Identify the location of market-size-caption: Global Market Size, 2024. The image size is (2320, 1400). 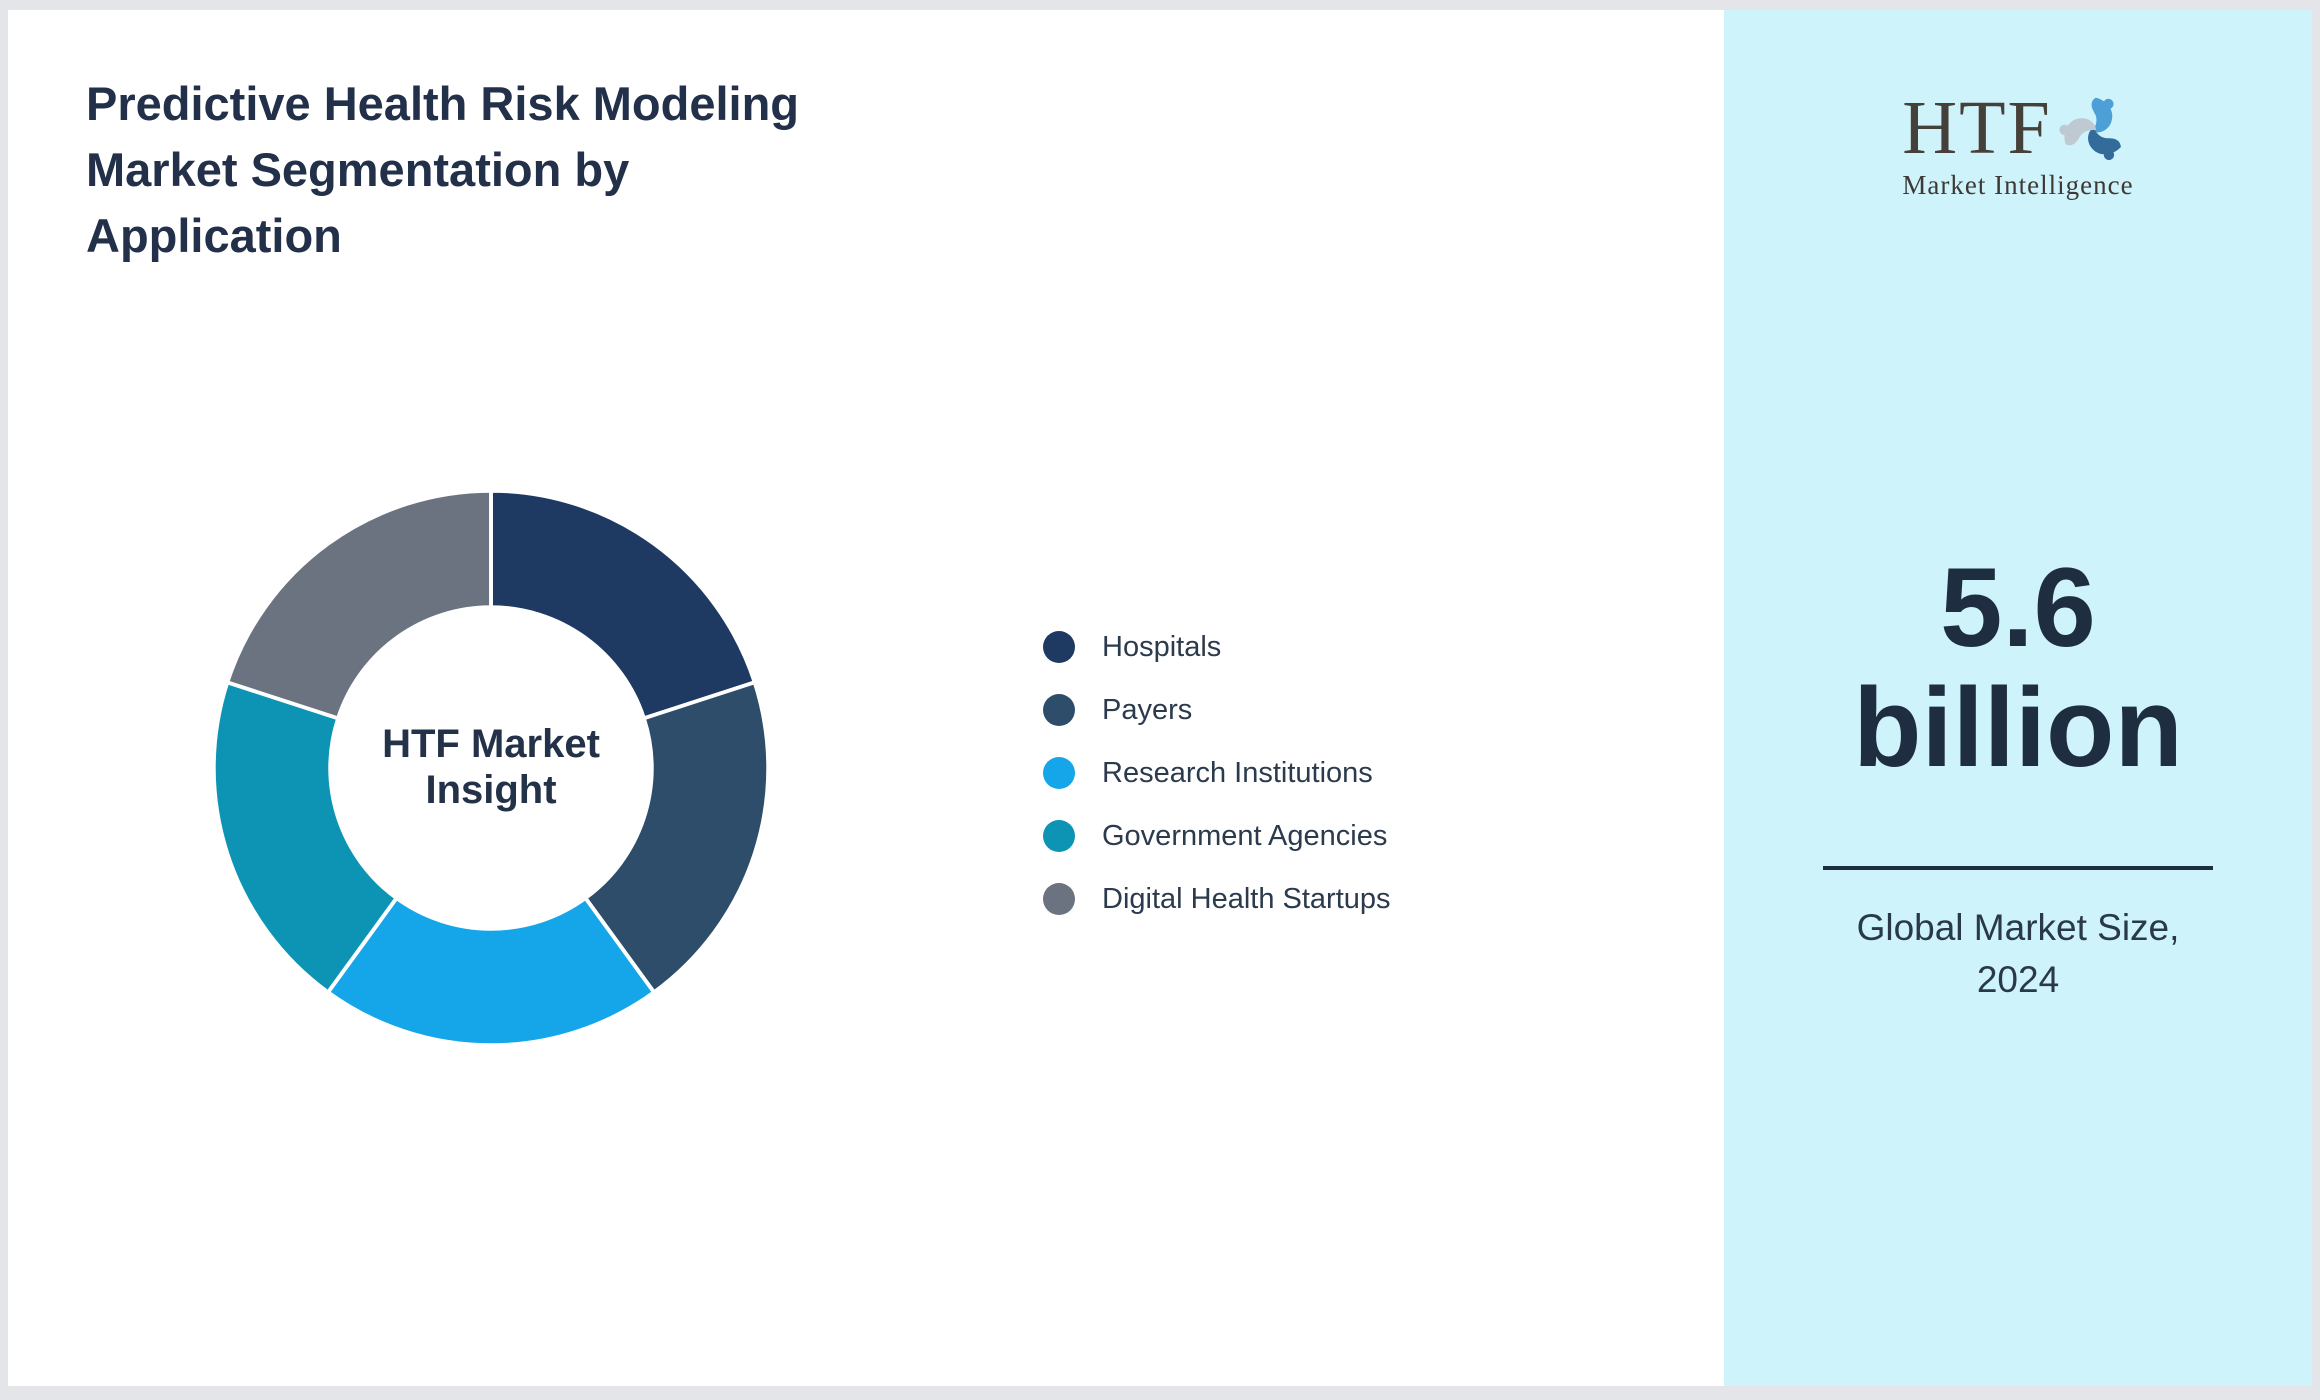
(2018, 954).